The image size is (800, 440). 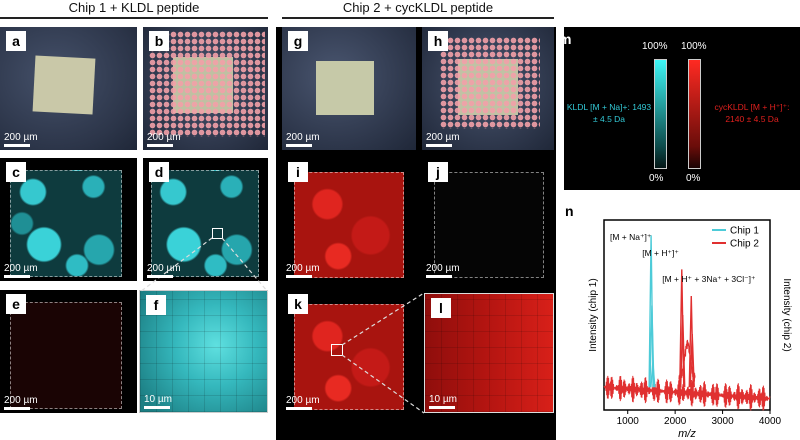 I want to click on legend-label: Chip 2, so click(x=744, y=244).